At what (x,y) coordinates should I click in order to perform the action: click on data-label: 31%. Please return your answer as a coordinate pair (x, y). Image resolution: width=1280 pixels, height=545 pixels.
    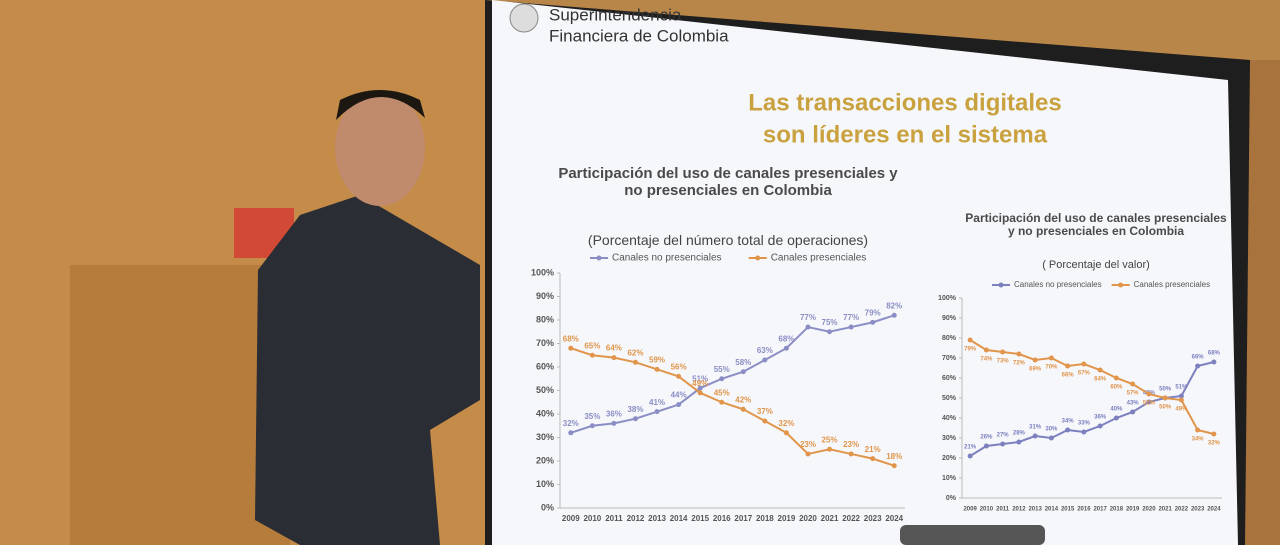
    Looking at the image, I should click on (1035, 428).